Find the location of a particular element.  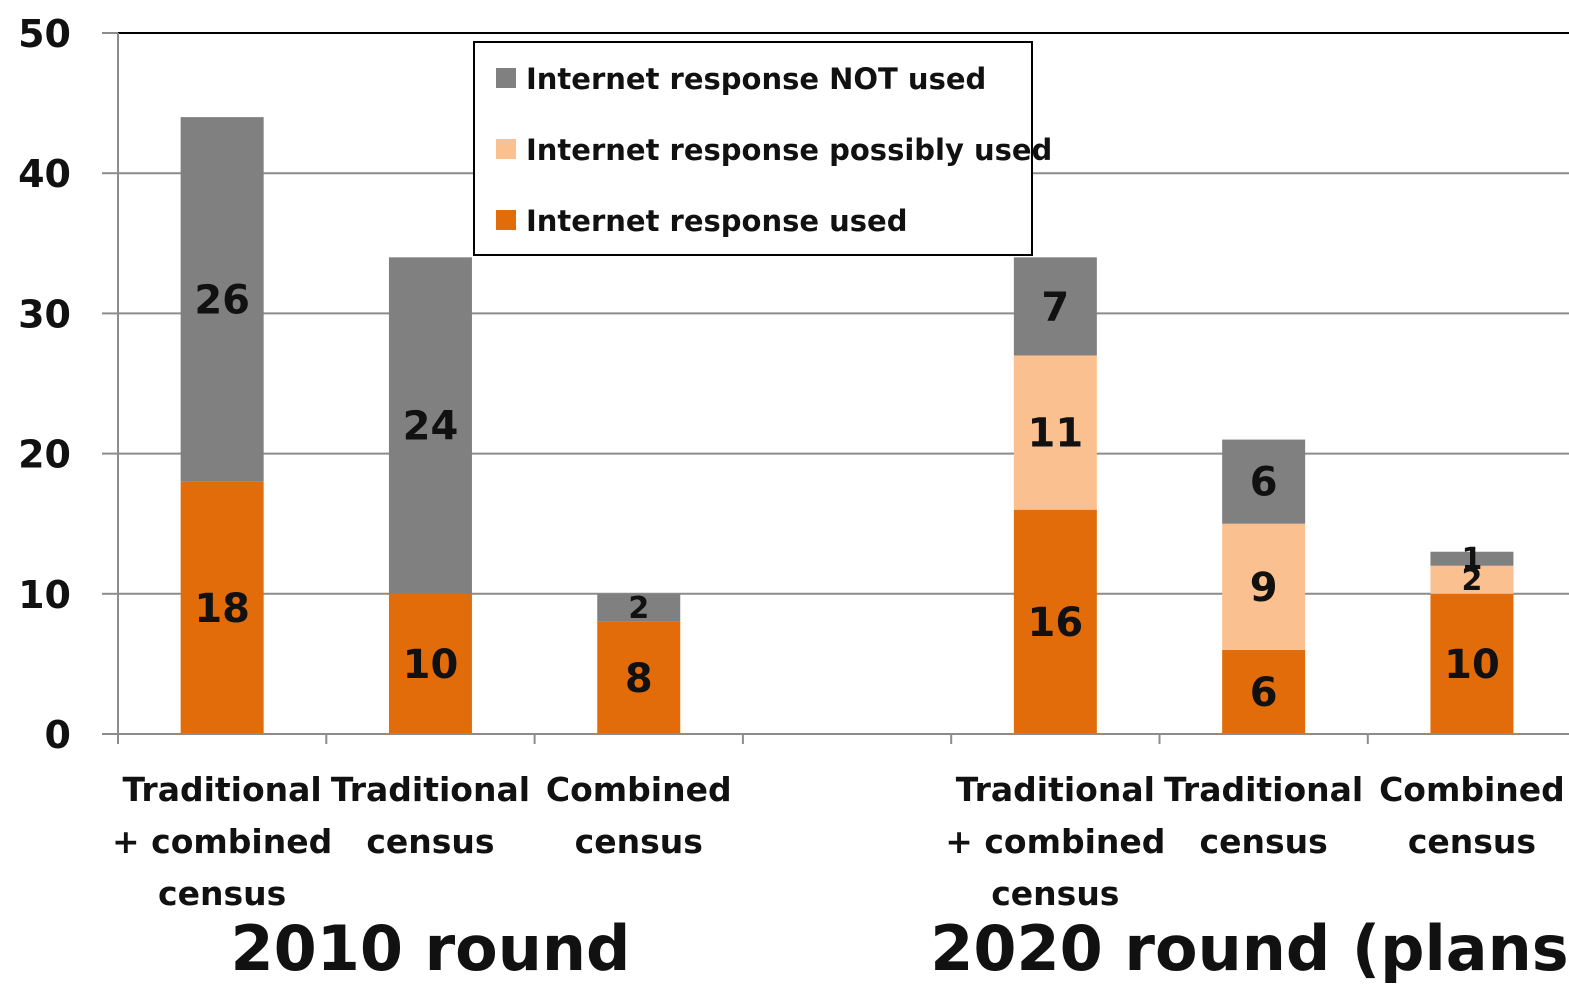

data-label: 11 is located at coordinates (1056, 434).